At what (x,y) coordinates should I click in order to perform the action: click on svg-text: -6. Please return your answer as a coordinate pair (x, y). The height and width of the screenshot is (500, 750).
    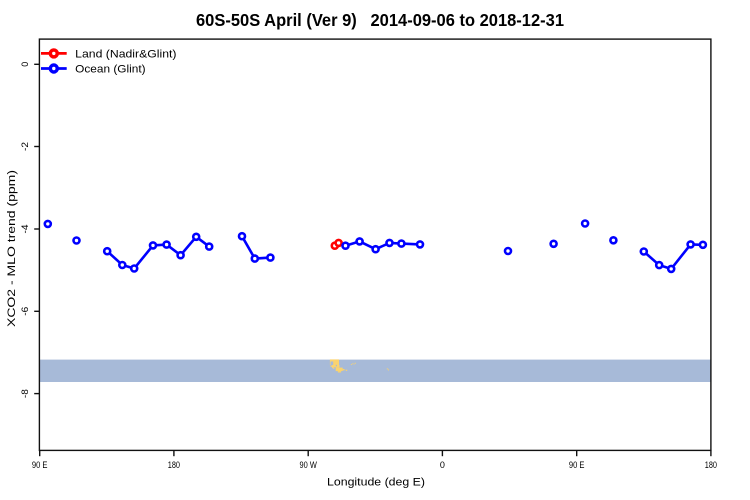
    Looking at the image, I should click on (25, 311).